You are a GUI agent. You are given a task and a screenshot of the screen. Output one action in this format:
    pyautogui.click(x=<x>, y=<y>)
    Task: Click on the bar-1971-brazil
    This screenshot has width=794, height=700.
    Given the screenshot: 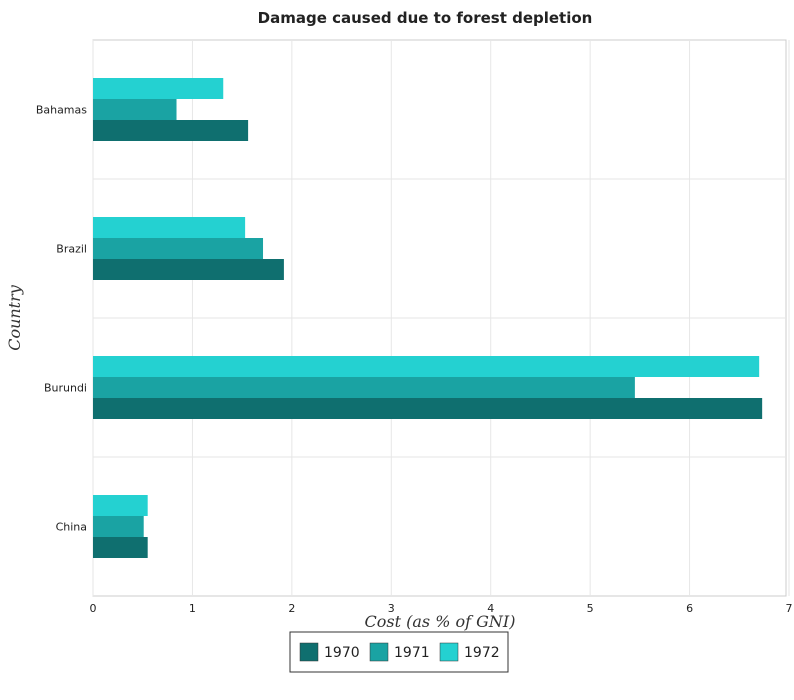 What is the action you would take?
    pyautogui.click(x=178, y=248)
    